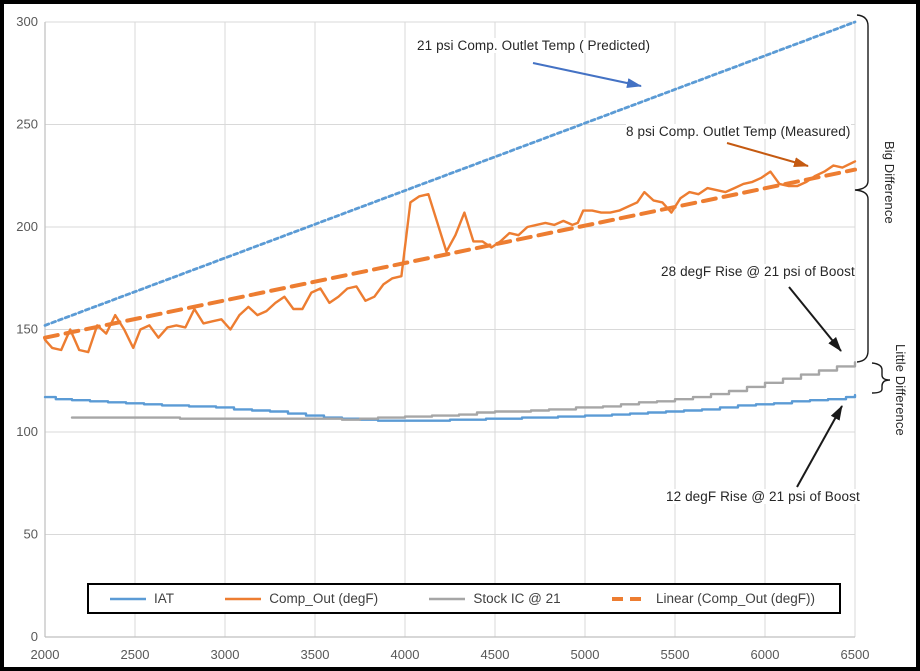  Describe the element at coordinates (629, 598) in the screenshot. I see `legend-swatch-linear-comp-out-degf` at that location.